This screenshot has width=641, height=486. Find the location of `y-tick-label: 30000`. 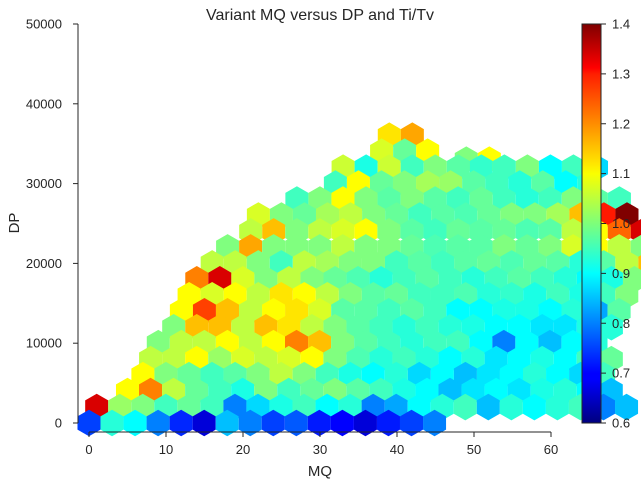

y-tick-label: 30000 is located at coordinates (44, 183).